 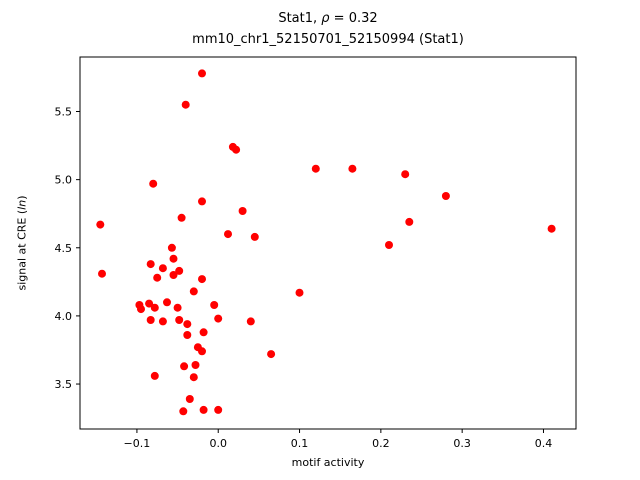 I want to click on chart-title-prefix: Stat1,, so click(x=300, y=18).